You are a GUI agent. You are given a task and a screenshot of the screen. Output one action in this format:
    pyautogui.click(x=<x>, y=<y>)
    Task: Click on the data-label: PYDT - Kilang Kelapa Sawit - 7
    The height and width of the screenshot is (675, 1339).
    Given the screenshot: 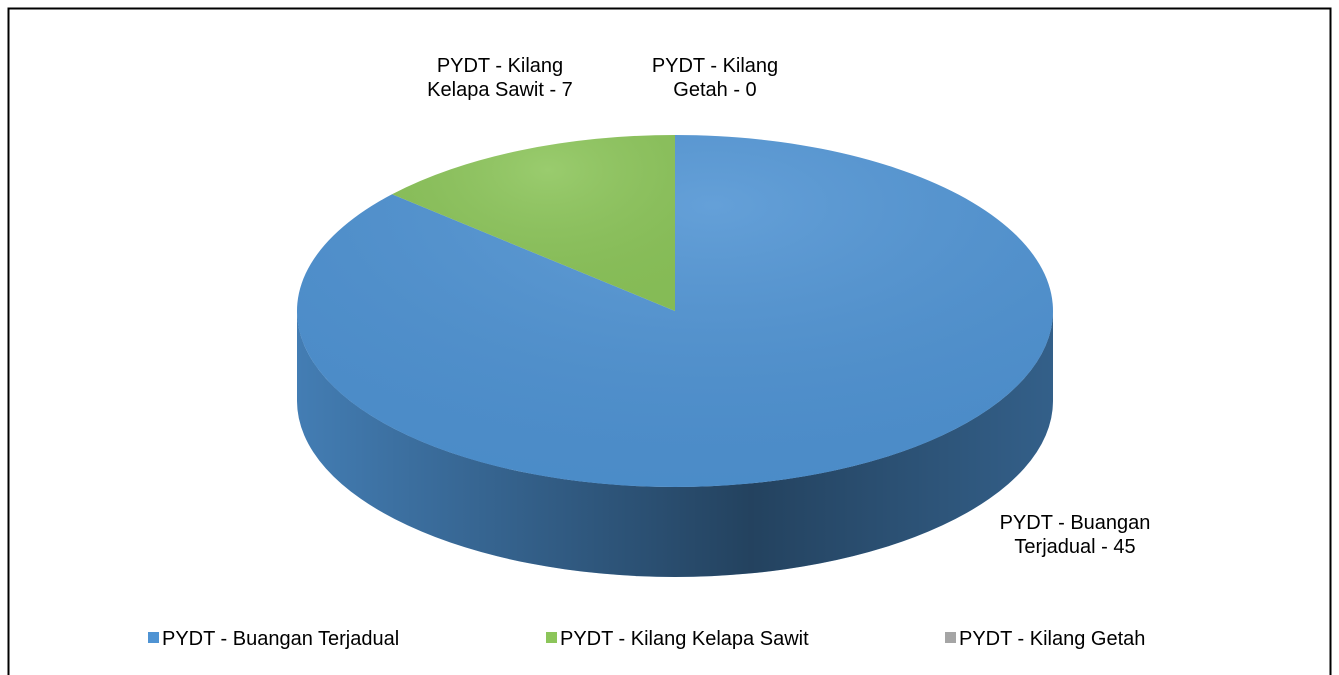 What is the action you would take?
    pyautogui.click(x=500, y=78)
    